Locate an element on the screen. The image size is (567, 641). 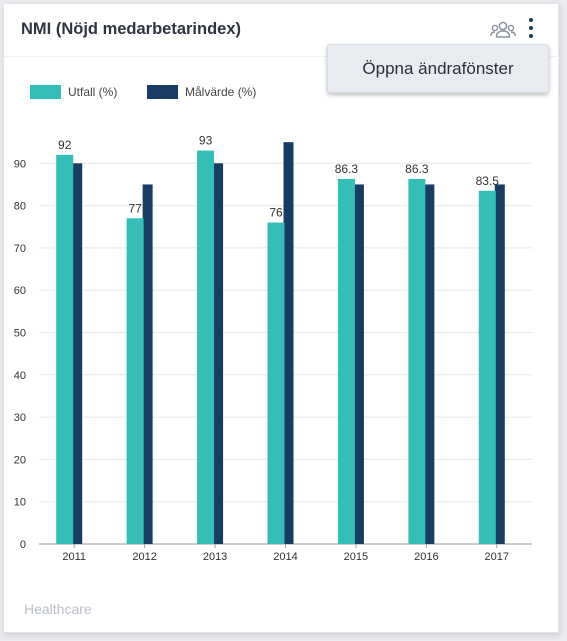
y-tick-label: 40 is located at coordinates (20, 376).